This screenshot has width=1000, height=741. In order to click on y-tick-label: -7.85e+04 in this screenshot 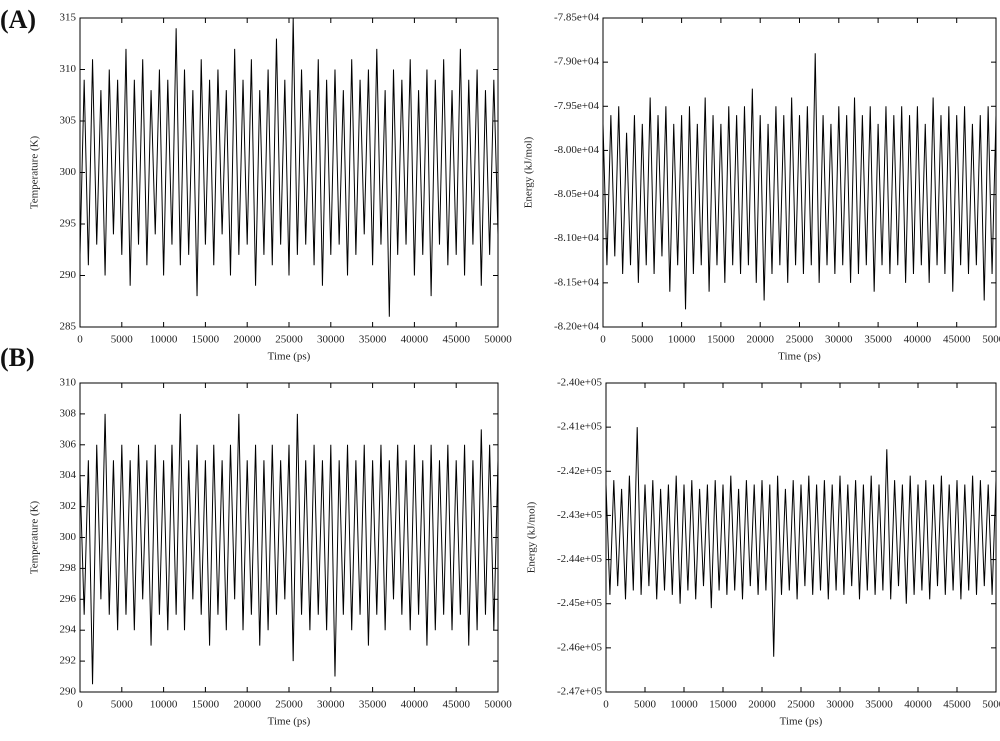, I will do `click(576, 18)`.